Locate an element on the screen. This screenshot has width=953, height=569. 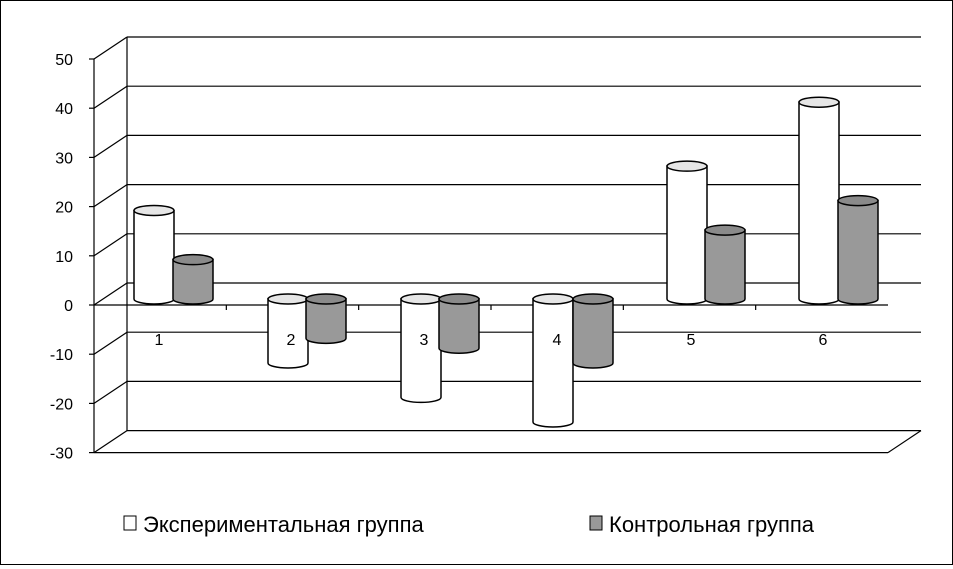
x-category-label: 4 is located at coordinates (557, 340).